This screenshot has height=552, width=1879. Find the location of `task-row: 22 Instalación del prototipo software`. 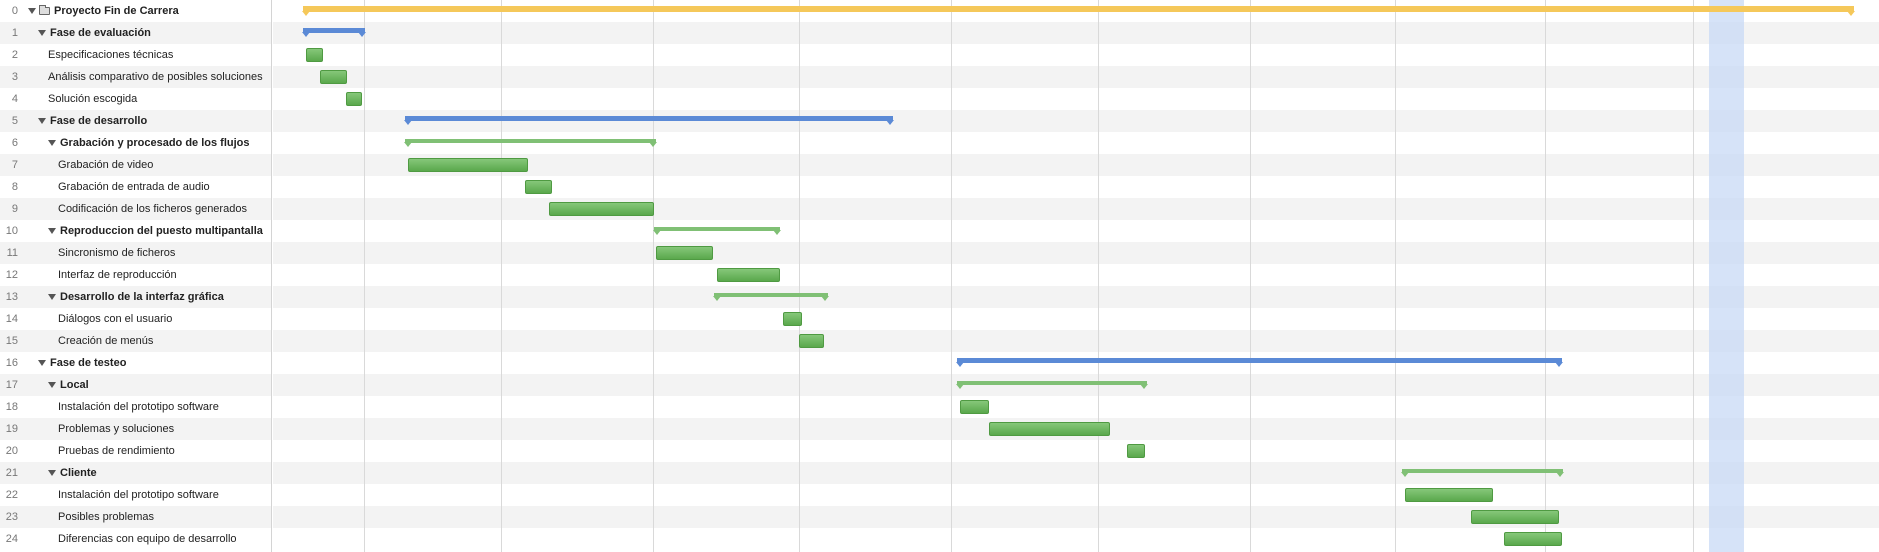

task-row: 22 Instalación del prototipo software is located at coordinates (135, 495).